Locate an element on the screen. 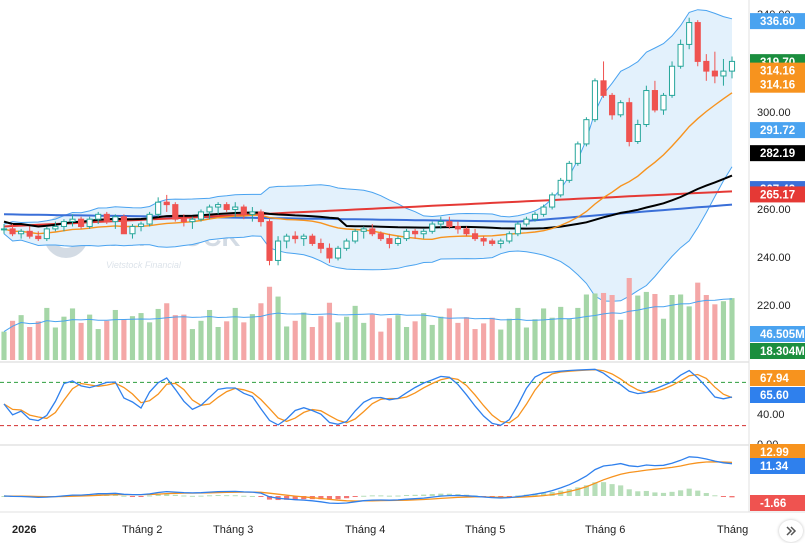 The width and height of the screenshot is (805, 543). stoch-d-line is located at coordinates (368, 396).